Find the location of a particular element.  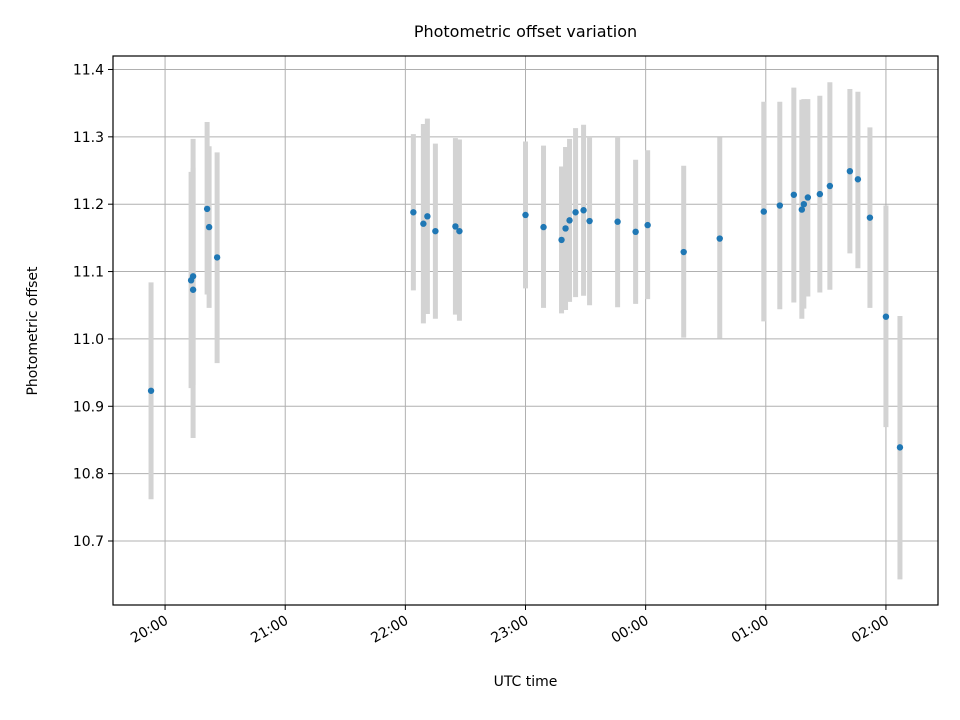

y-tick-label: 11.1 is located at coordinates (88, 273).